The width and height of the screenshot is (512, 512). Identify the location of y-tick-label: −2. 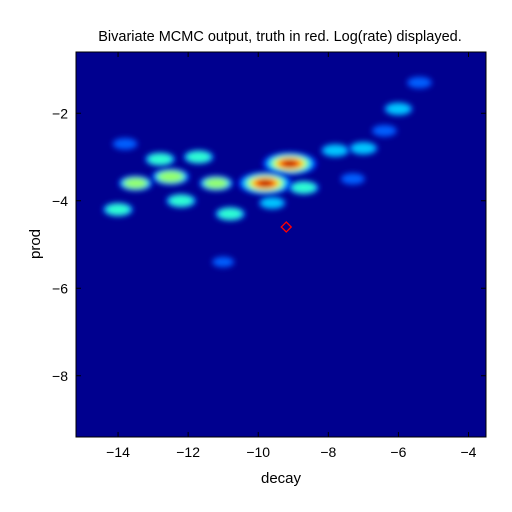
(60, 113).